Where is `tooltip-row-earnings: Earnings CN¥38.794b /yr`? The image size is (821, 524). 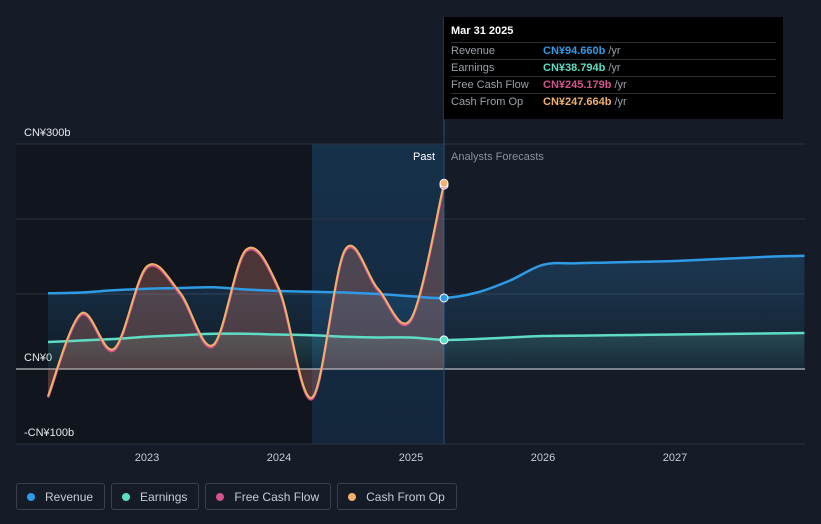 tooltip-row-earnings: Earnings CN¥38.794b /yr is located at coordinates (613, 67).